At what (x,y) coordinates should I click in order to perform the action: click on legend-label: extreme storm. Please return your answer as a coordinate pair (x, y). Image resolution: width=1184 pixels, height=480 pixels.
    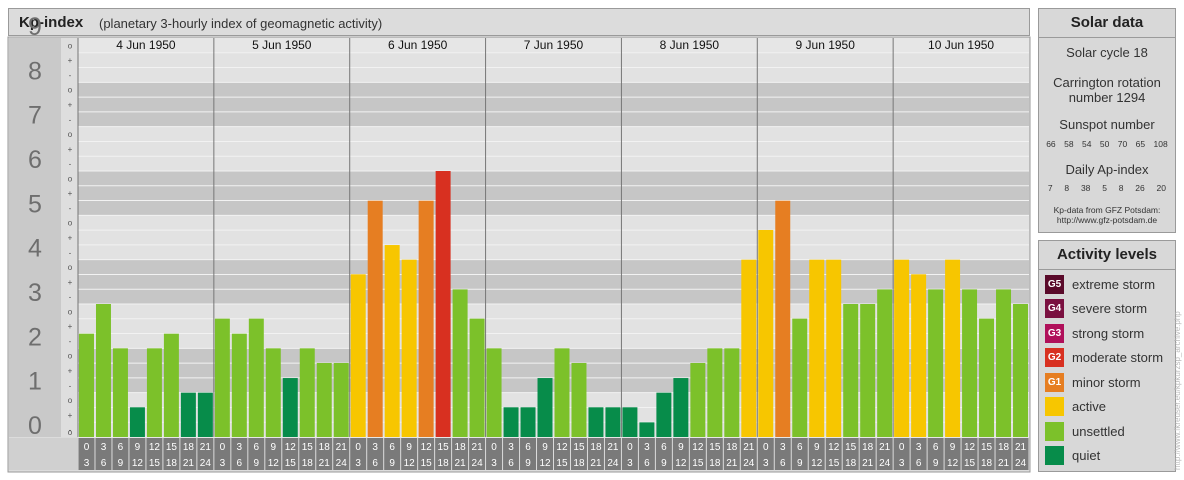
    Looking at the image, I should click on (1114, 284).